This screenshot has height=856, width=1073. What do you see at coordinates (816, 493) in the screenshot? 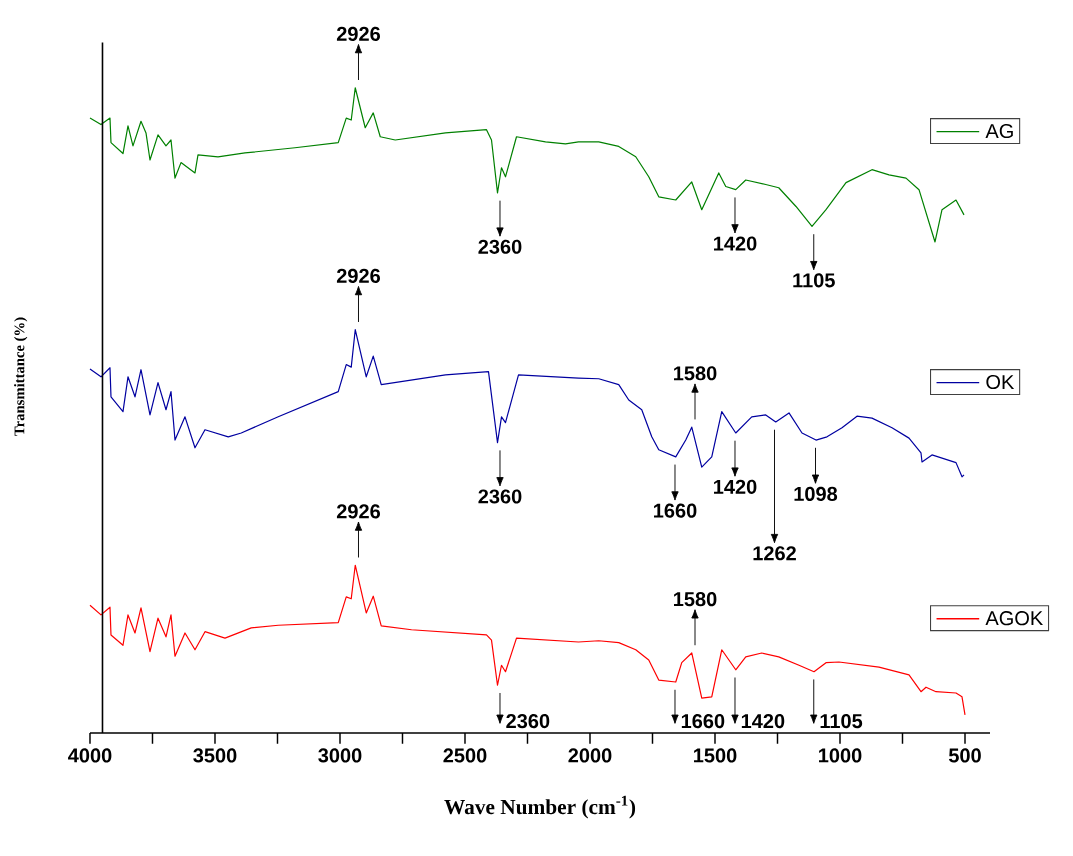
I see `annotation: 1098` at bounding box center [816, 493].